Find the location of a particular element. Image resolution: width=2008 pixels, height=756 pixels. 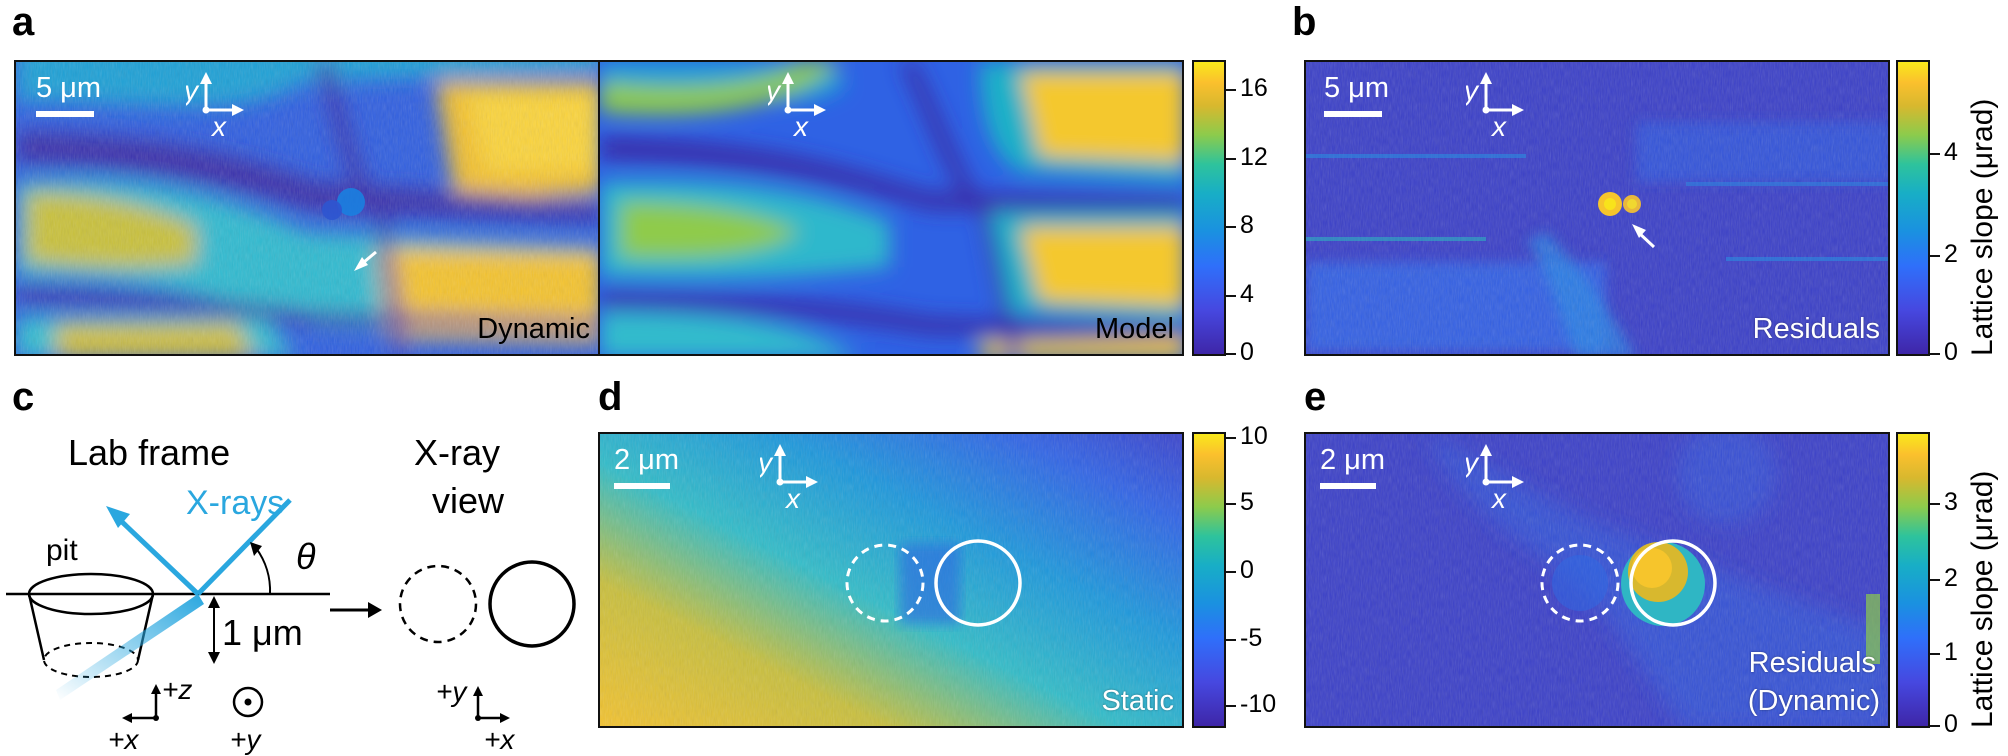

axis-icon-b: y x is located at coordinates (1495, 106).